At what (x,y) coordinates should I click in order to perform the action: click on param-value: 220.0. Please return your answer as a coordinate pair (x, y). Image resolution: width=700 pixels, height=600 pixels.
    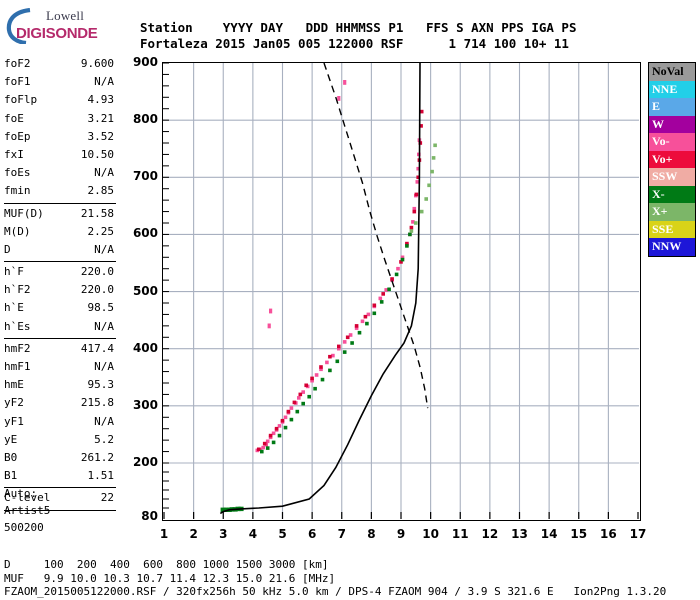
    Looking at the image, I should click on (97, 272).